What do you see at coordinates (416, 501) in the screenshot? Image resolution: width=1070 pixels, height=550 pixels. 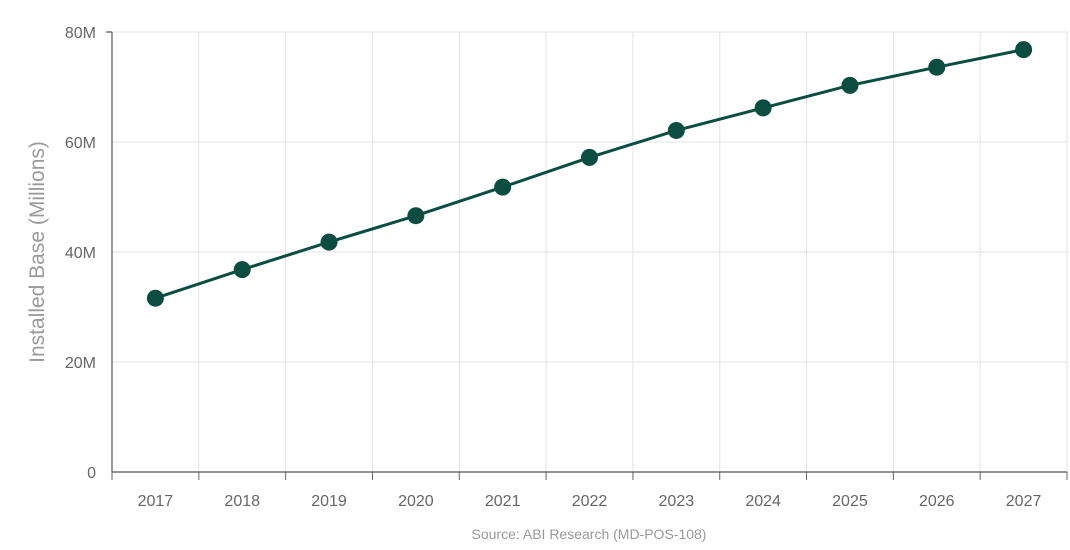 I see `x-tick-label: 2020` at bounding box center [416, 501].